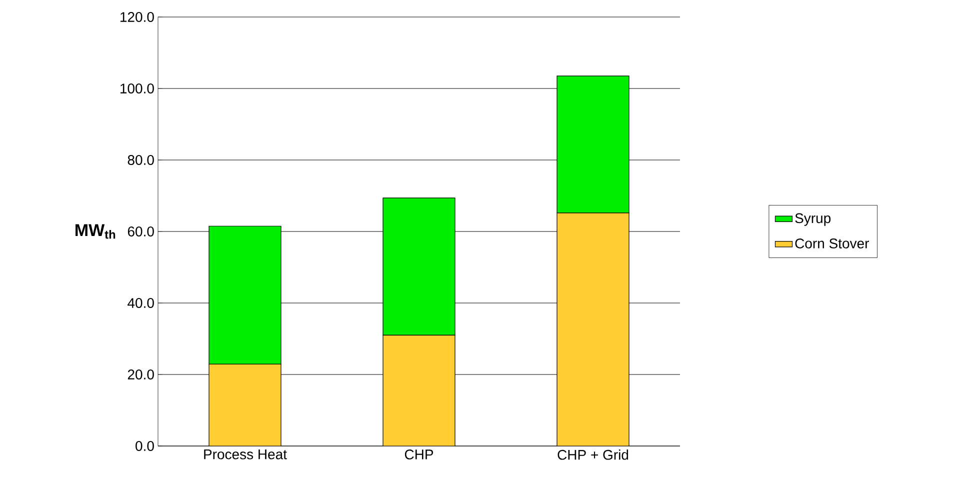  I want to click on x-tick-label: CHP, so click(419, 455).